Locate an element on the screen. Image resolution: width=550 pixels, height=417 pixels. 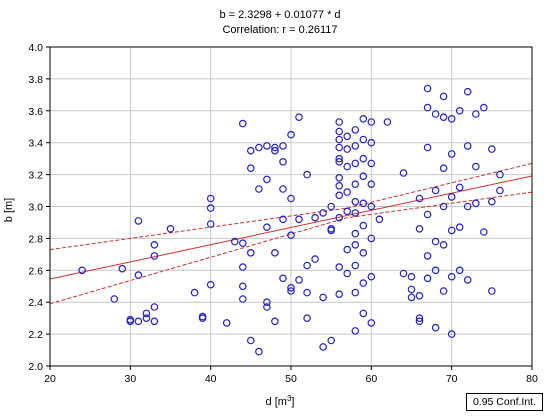
x-tick-label: 30 is located at coordinates (130, 379).